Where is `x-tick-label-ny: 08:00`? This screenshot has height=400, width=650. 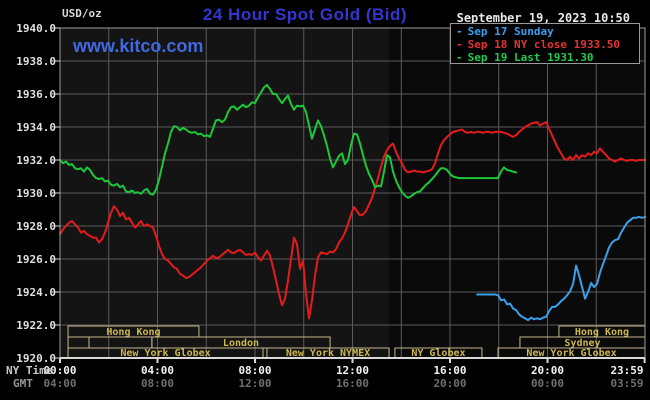 x-tick-label-ny: 08:00 is located at coordinates (255, 370).